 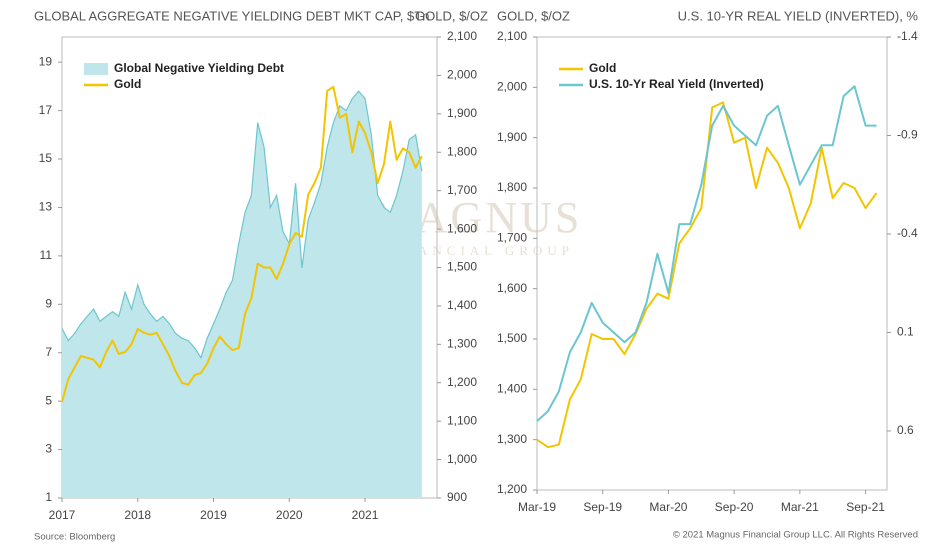 What do you see at coordinates (48, 400) in the screenshot?
I see `y-tick-label: 5` at bounding box center [48, 400].